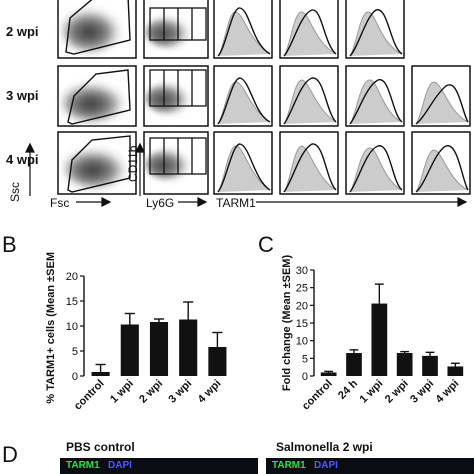  What do you see at coordinates (51, 328) in the screenshot?
I see `y-axis-label: % TARM1+ cells (Mean ±SEM)` at bounding box center [51, 328].